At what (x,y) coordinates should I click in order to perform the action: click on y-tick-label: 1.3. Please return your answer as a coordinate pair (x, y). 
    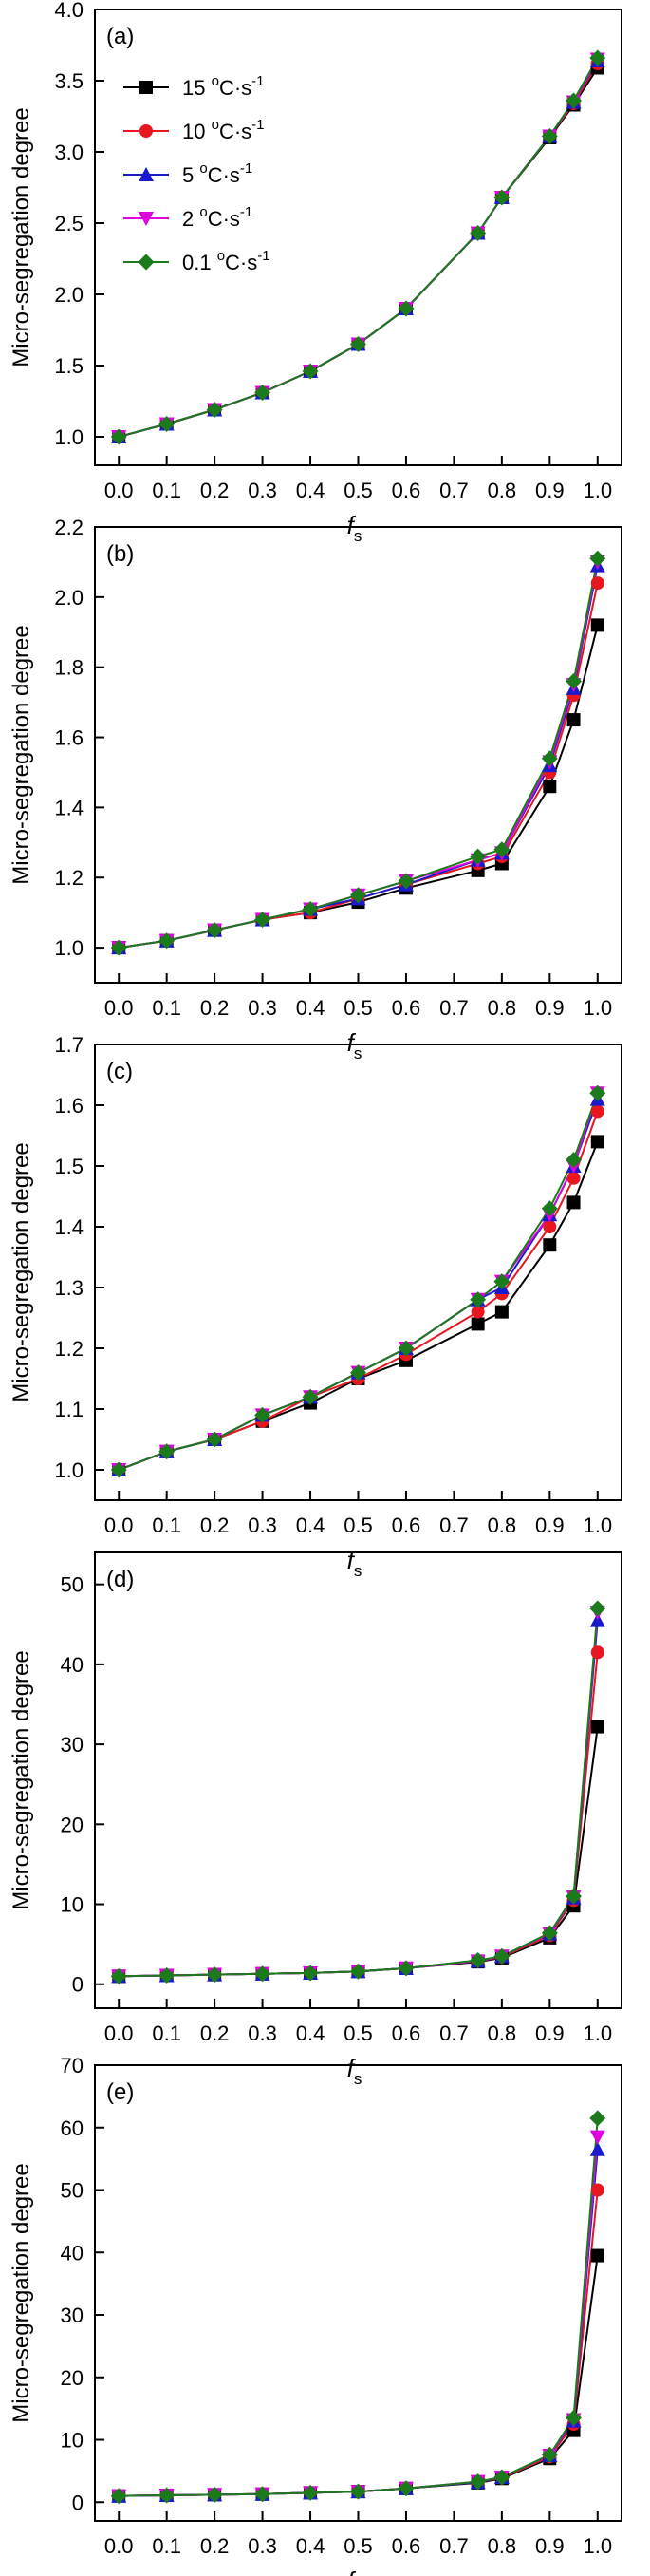
    Looking at the image, I should click on (69, 1288).